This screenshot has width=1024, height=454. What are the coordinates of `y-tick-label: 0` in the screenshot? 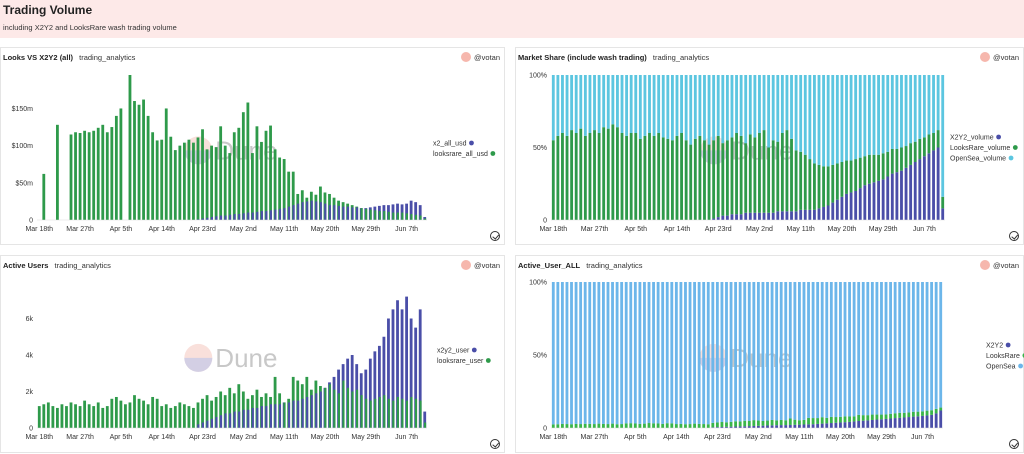 It's located at (545, 221).